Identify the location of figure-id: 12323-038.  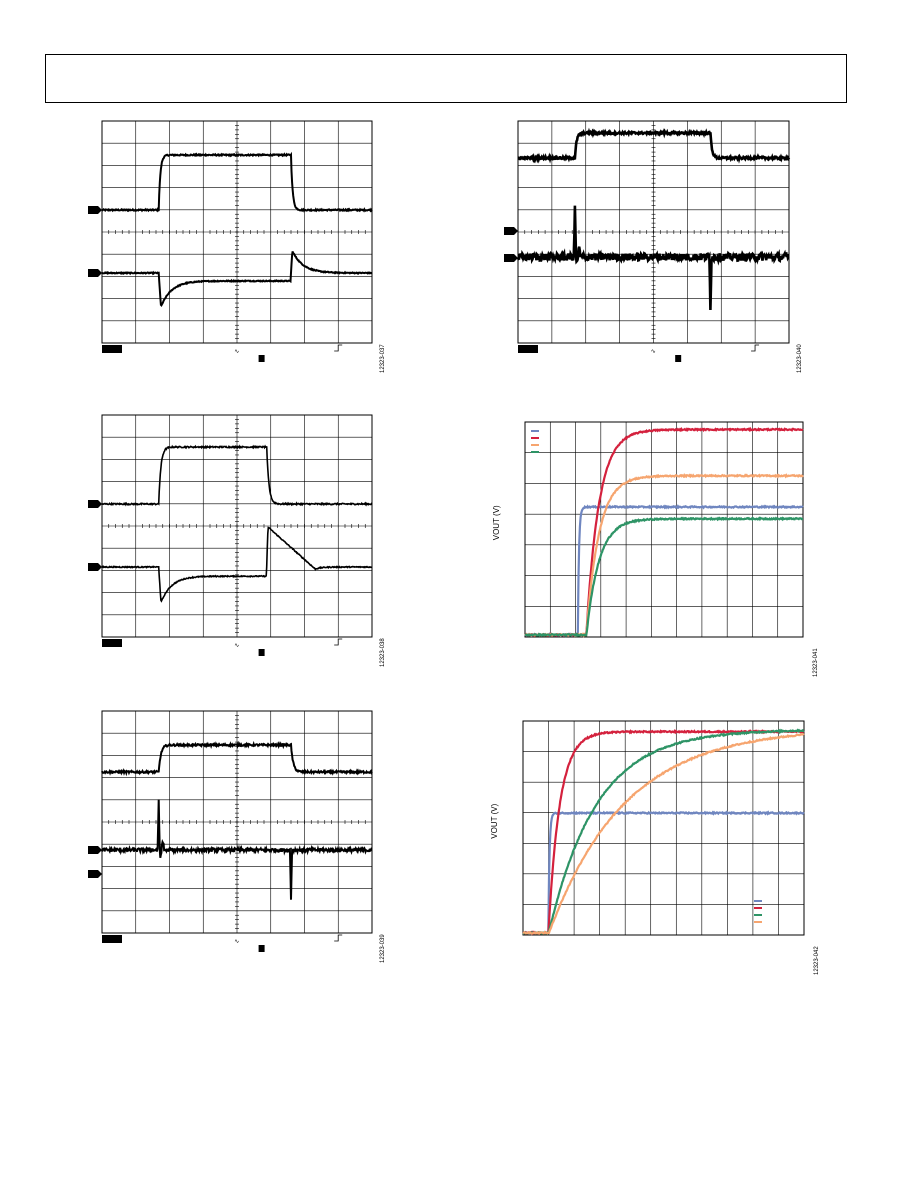
(383, 652).